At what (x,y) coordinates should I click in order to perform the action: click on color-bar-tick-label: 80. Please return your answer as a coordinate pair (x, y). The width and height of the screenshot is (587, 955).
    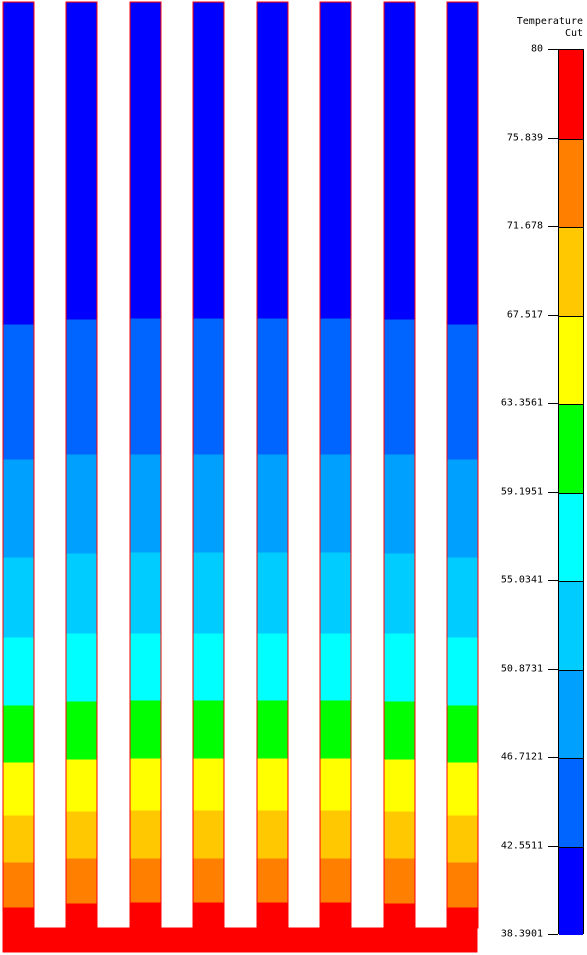
    Looking at the image, I should click on (536, 49).